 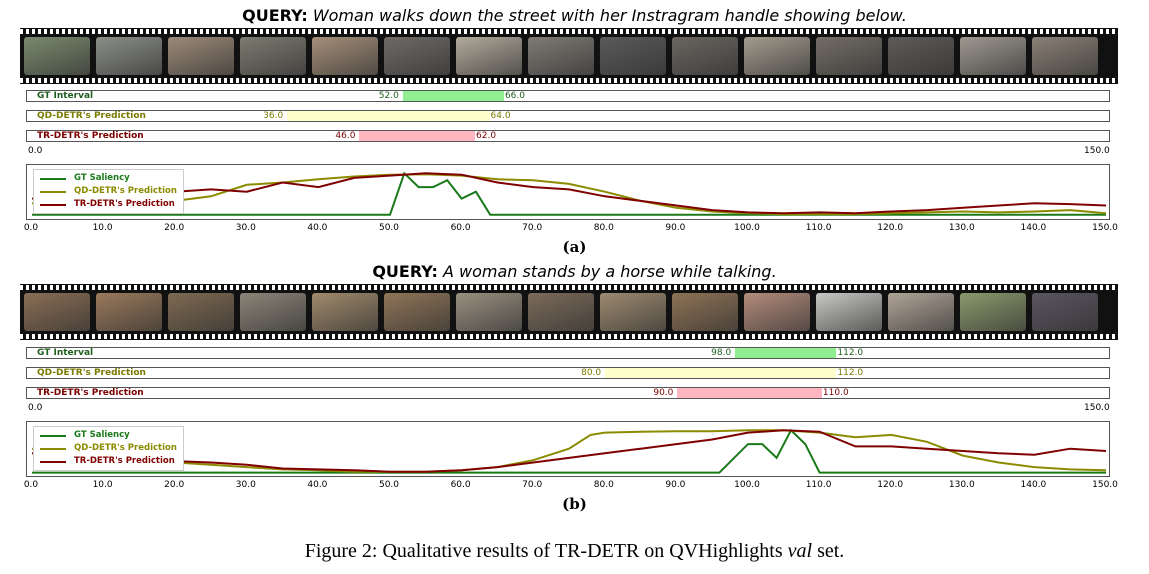 What do you see at coordinates (174, 228) in the screenshot?
I see `x-tick-label: 20.0` at bounding box center [174, 228].